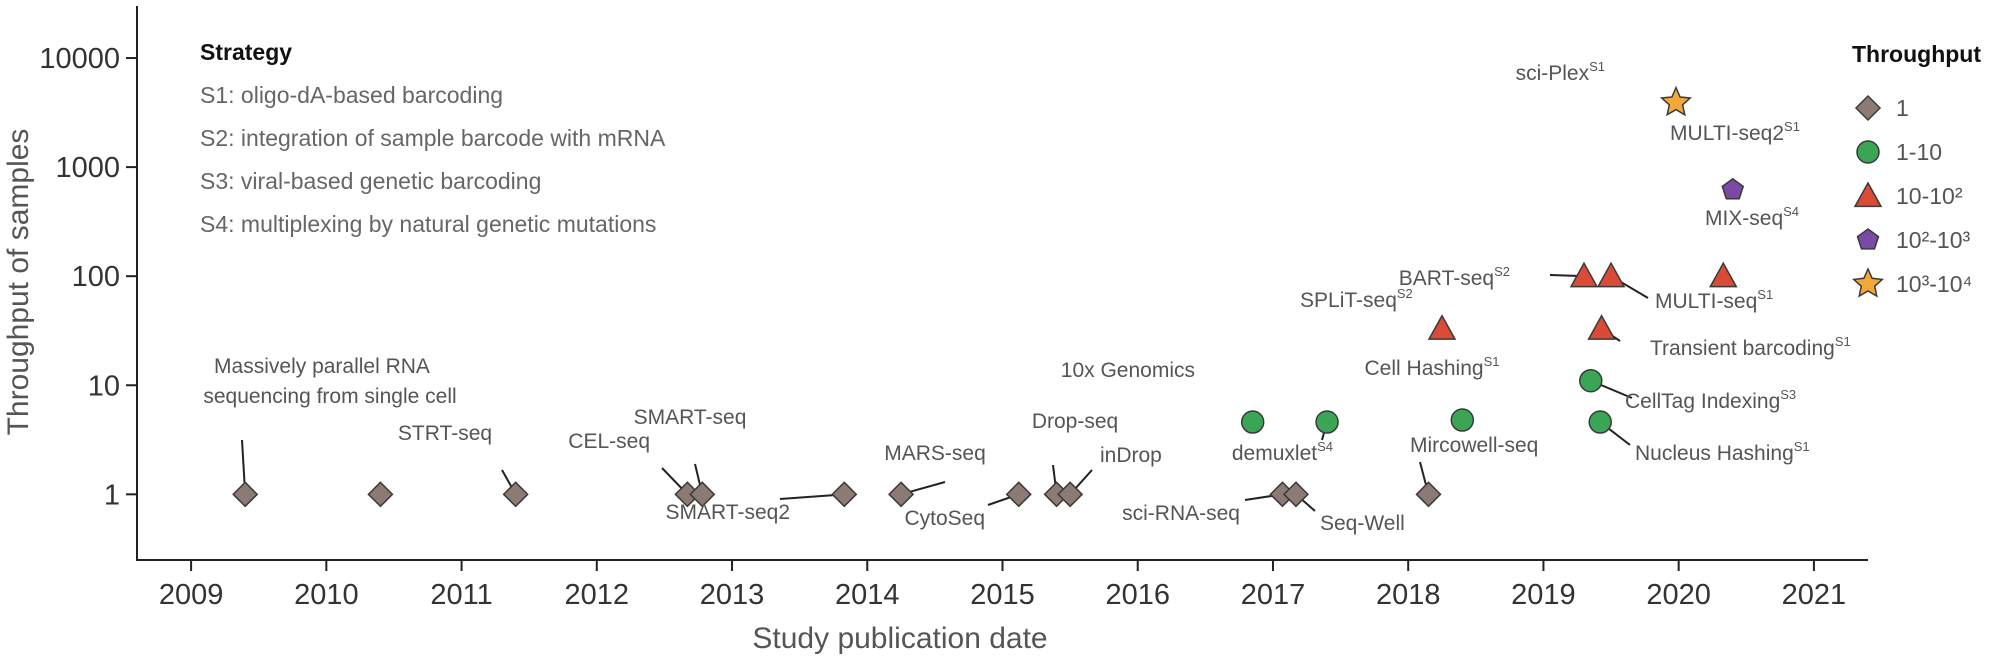  I want to click on x-tick-label-2021: 2021, so click(1814, 595).